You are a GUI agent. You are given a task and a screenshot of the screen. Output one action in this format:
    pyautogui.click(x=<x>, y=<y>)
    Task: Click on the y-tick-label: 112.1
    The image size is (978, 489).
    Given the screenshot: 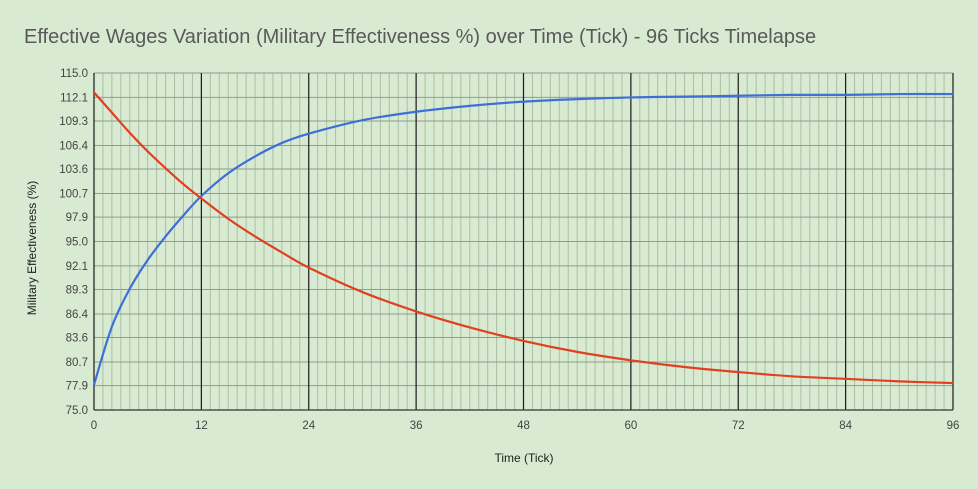 What is the action you would take?
    pyautogui.click(x=74, y=98)
    